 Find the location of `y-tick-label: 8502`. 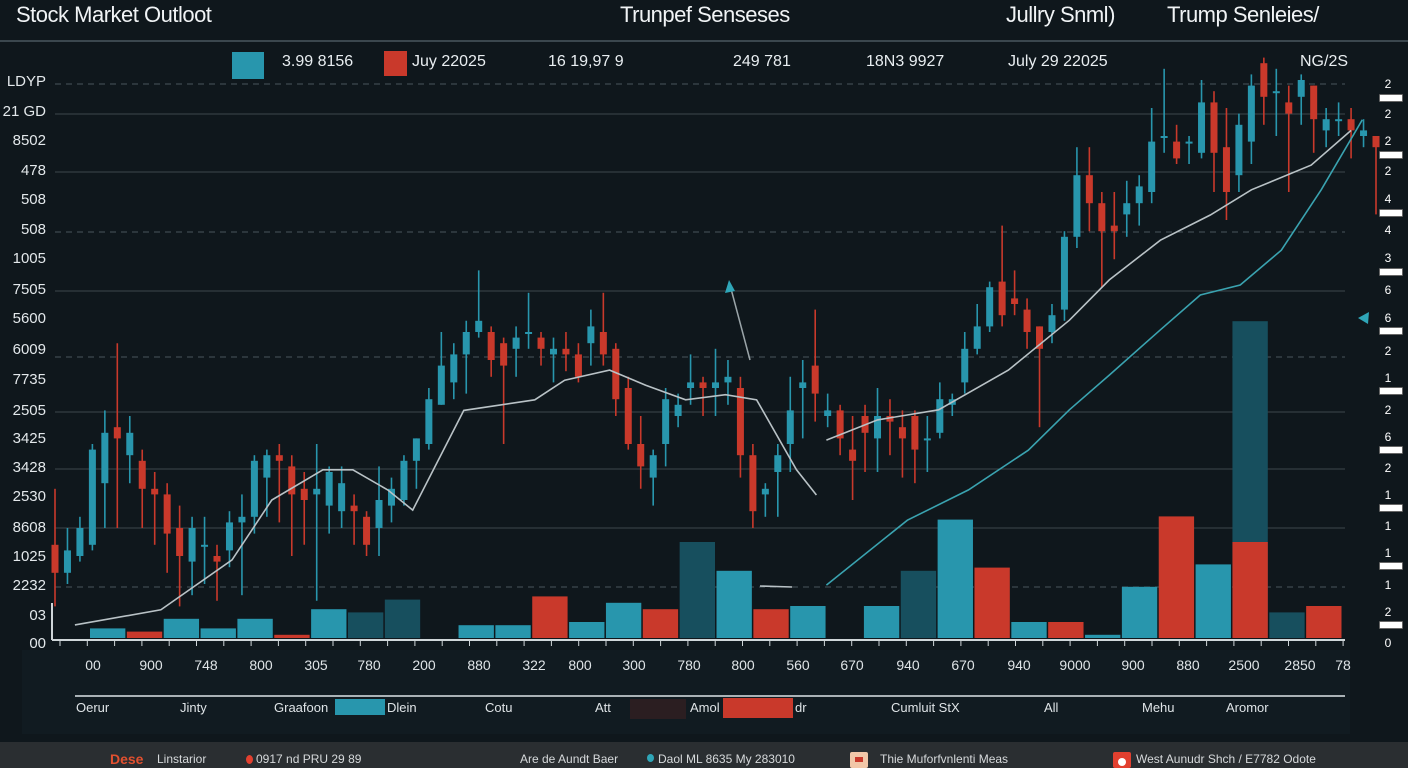

y-tick-label: 8502 is located at coordinates (29, 140).